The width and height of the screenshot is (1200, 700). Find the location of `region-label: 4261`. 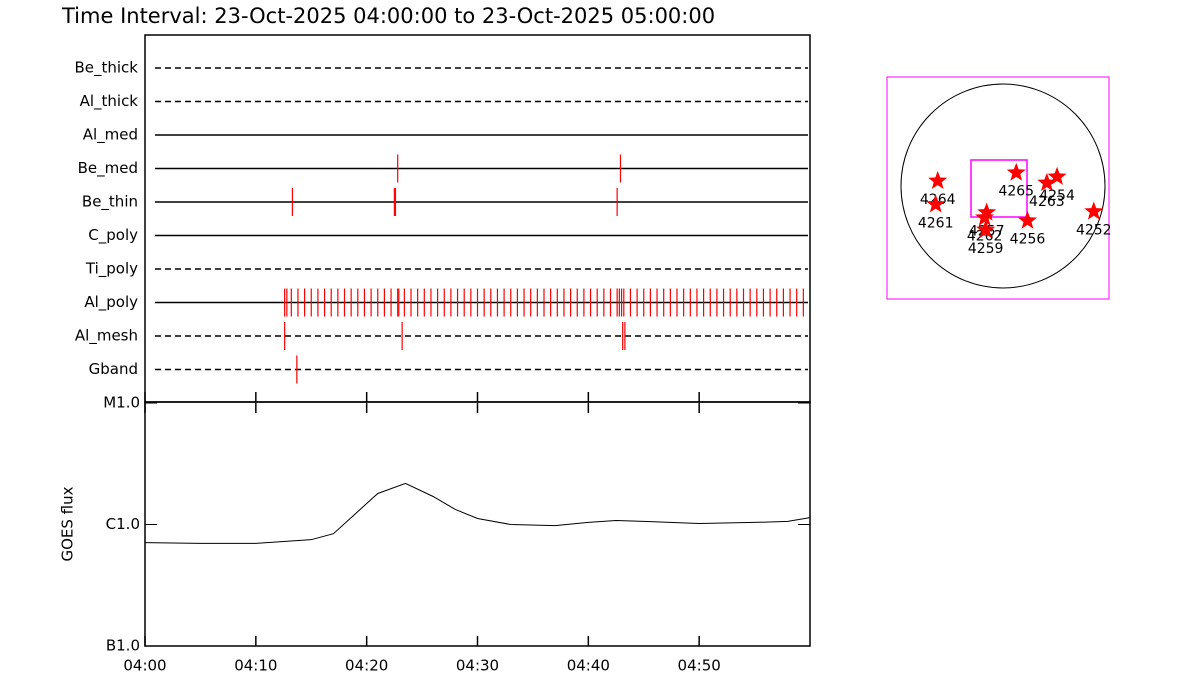

region-label: 4261 is located at coordinates (936, 223).